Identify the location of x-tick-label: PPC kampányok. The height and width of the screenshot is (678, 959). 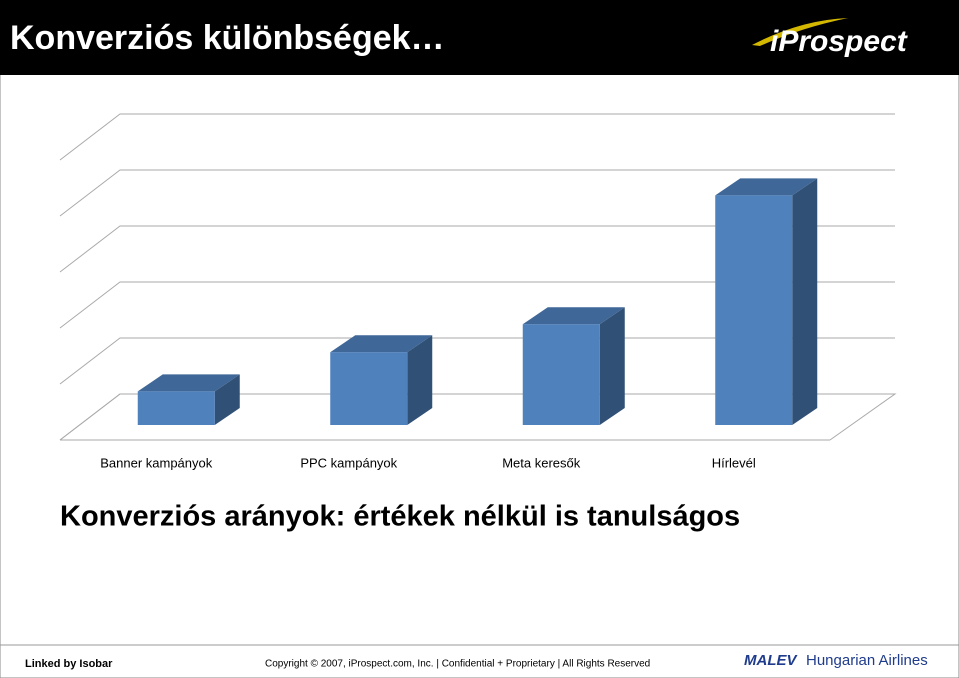
(348, 462).